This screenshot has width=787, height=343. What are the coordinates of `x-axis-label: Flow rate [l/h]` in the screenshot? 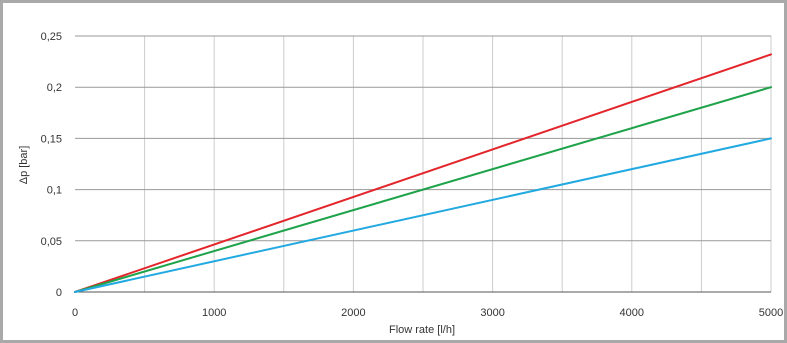 It's located at (422, 330).